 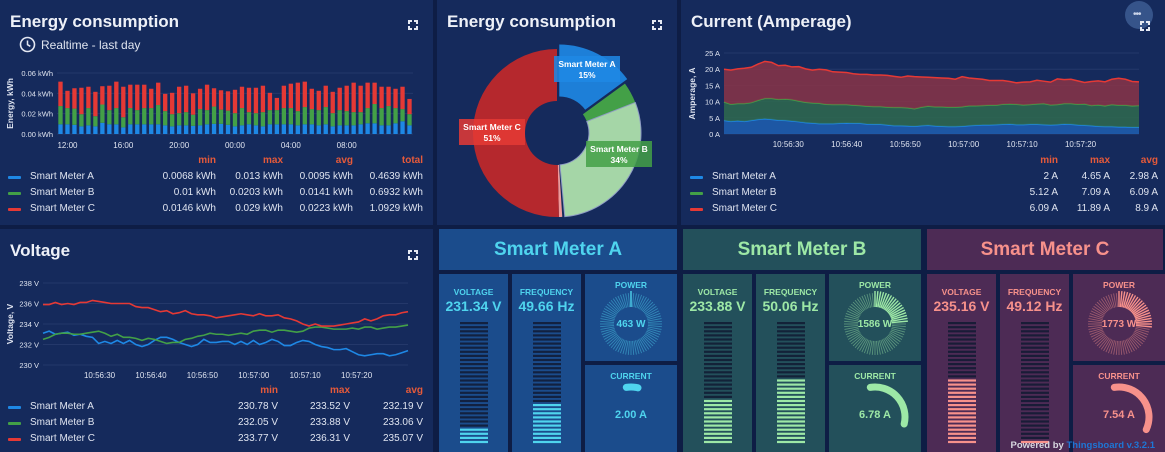 I want to click on power-panel: POWER 463 W, so click(x=631, y=317).